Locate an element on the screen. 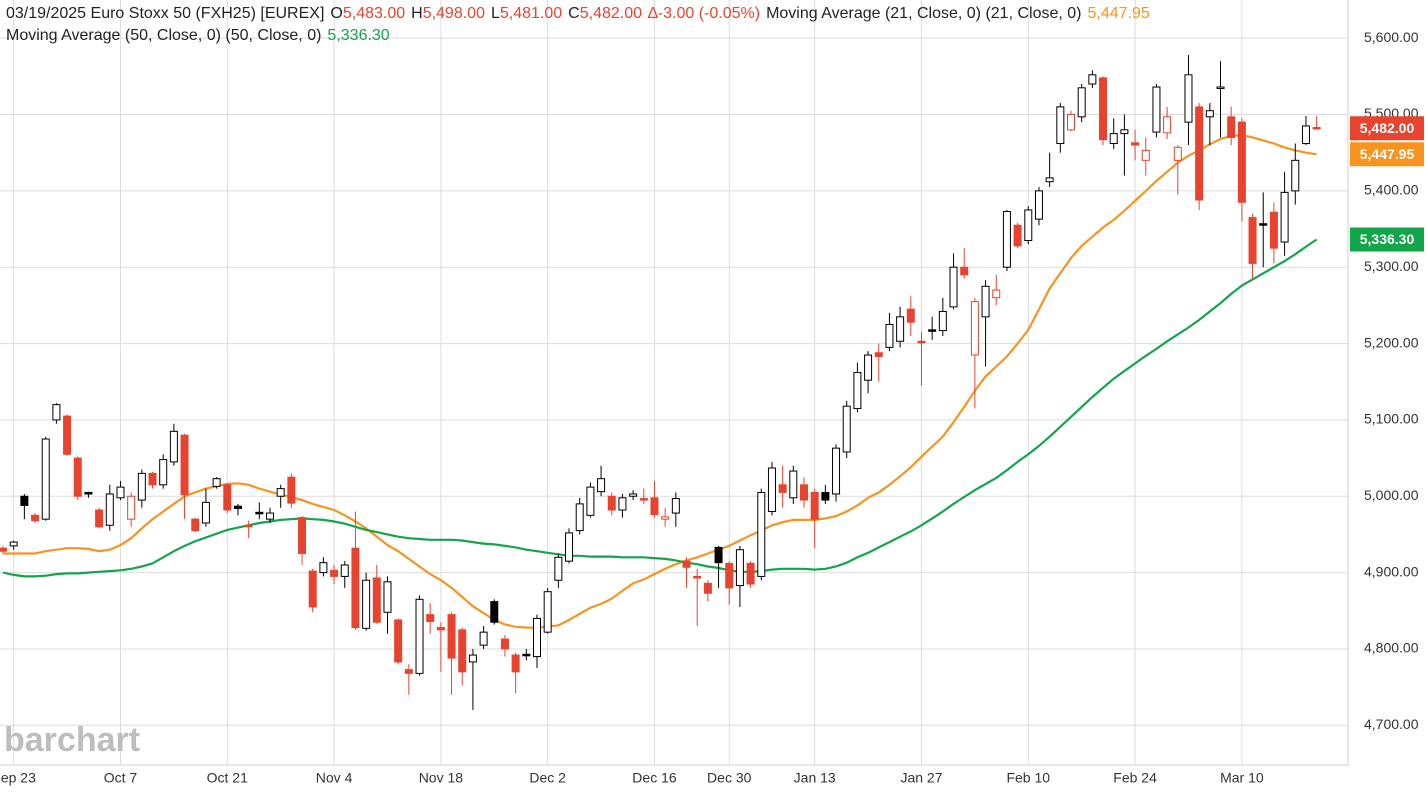  x-tick-label: Nov 4 is located at coordinates (334, 778).